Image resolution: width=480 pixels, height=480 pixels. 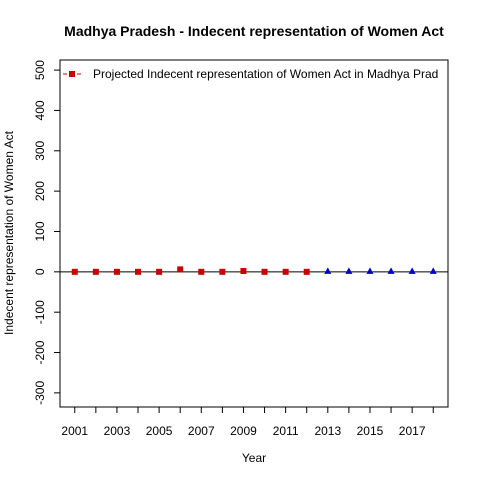 What do you see at coordinates (201, 431) in the screenshot?
I see `x-tick-label-2007: 2007` at bounding box center [201, 431].